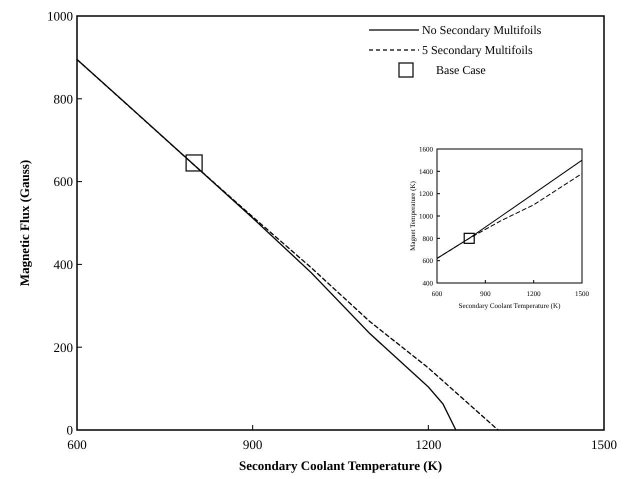 This screenshot has height=479, width=628. What do you see at coordinates (340, 465) in the screenshot?
I see `x-axis-title: Secondary Coolant Temperature (K)` at bounding box center [340, 465].